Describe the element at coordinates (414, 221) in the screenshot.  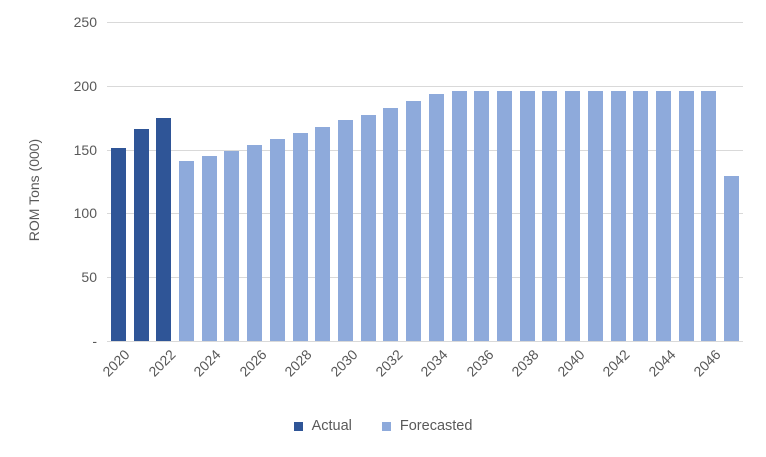
I see `bar-2033-forecasted` at that location.